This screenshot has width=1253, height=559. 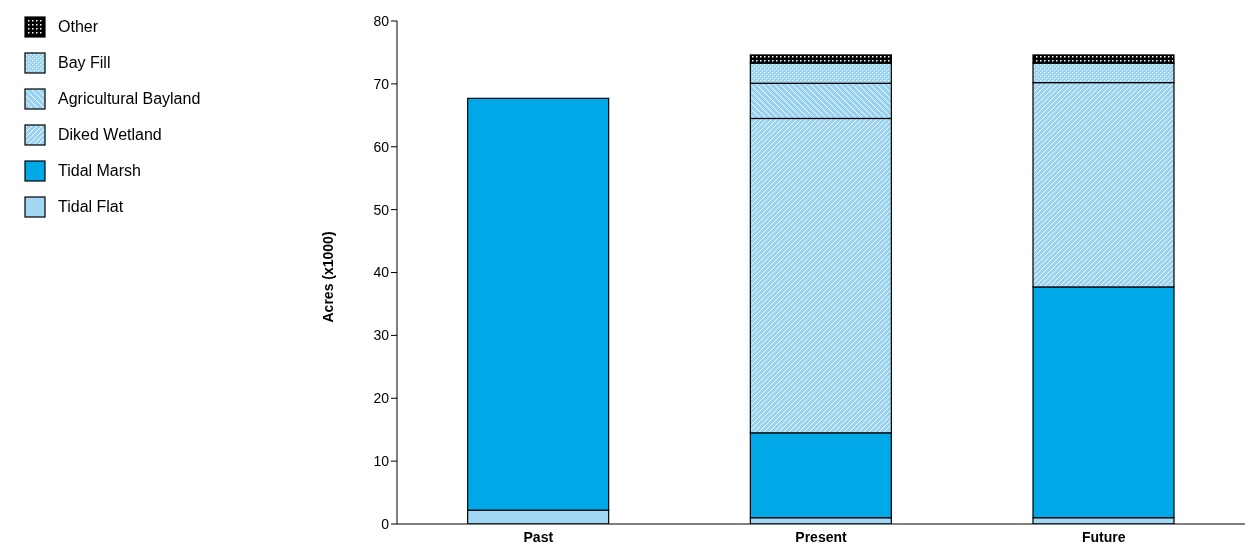 I want to click on y-axis-title: Acres (x1000), so click(x=327, y=277).